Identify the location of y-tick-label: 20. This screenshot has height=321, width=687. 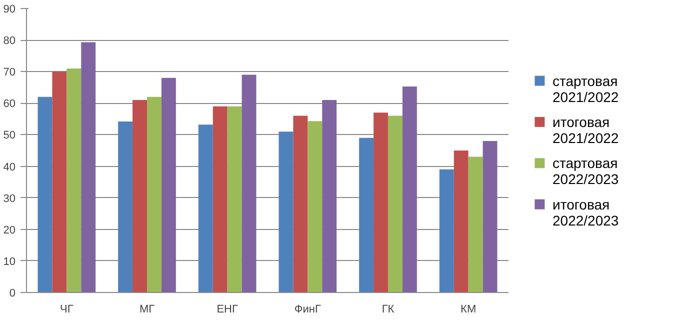
(9, 230).